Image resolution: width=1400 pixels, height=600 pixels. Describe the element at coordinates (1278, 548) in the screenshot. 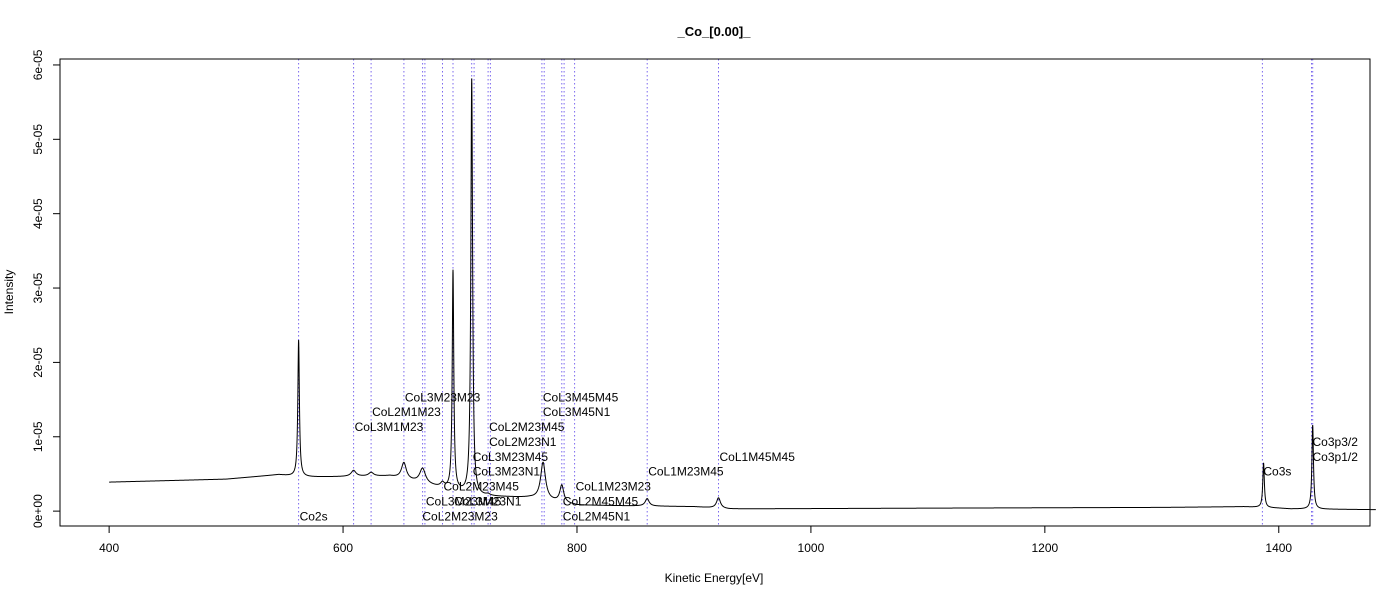

I see `x-tick-label: 1400` at that location.